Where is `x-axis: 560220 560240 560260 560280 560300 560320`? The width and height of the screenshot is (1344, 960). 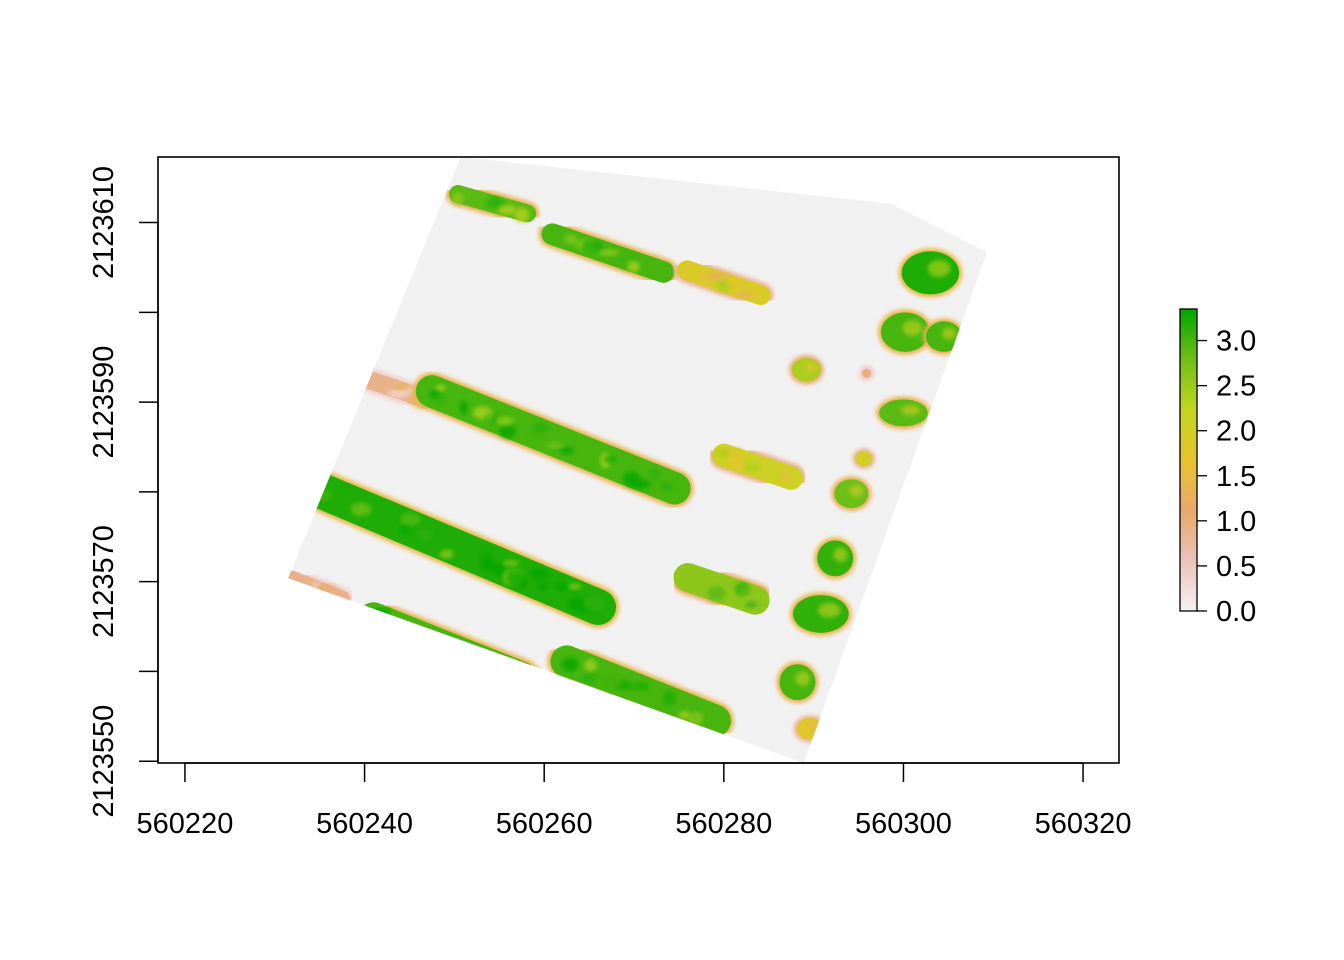 x-axis: 560220 560240 560260 560280 560300 560320 is located at coordinates (634, 801).